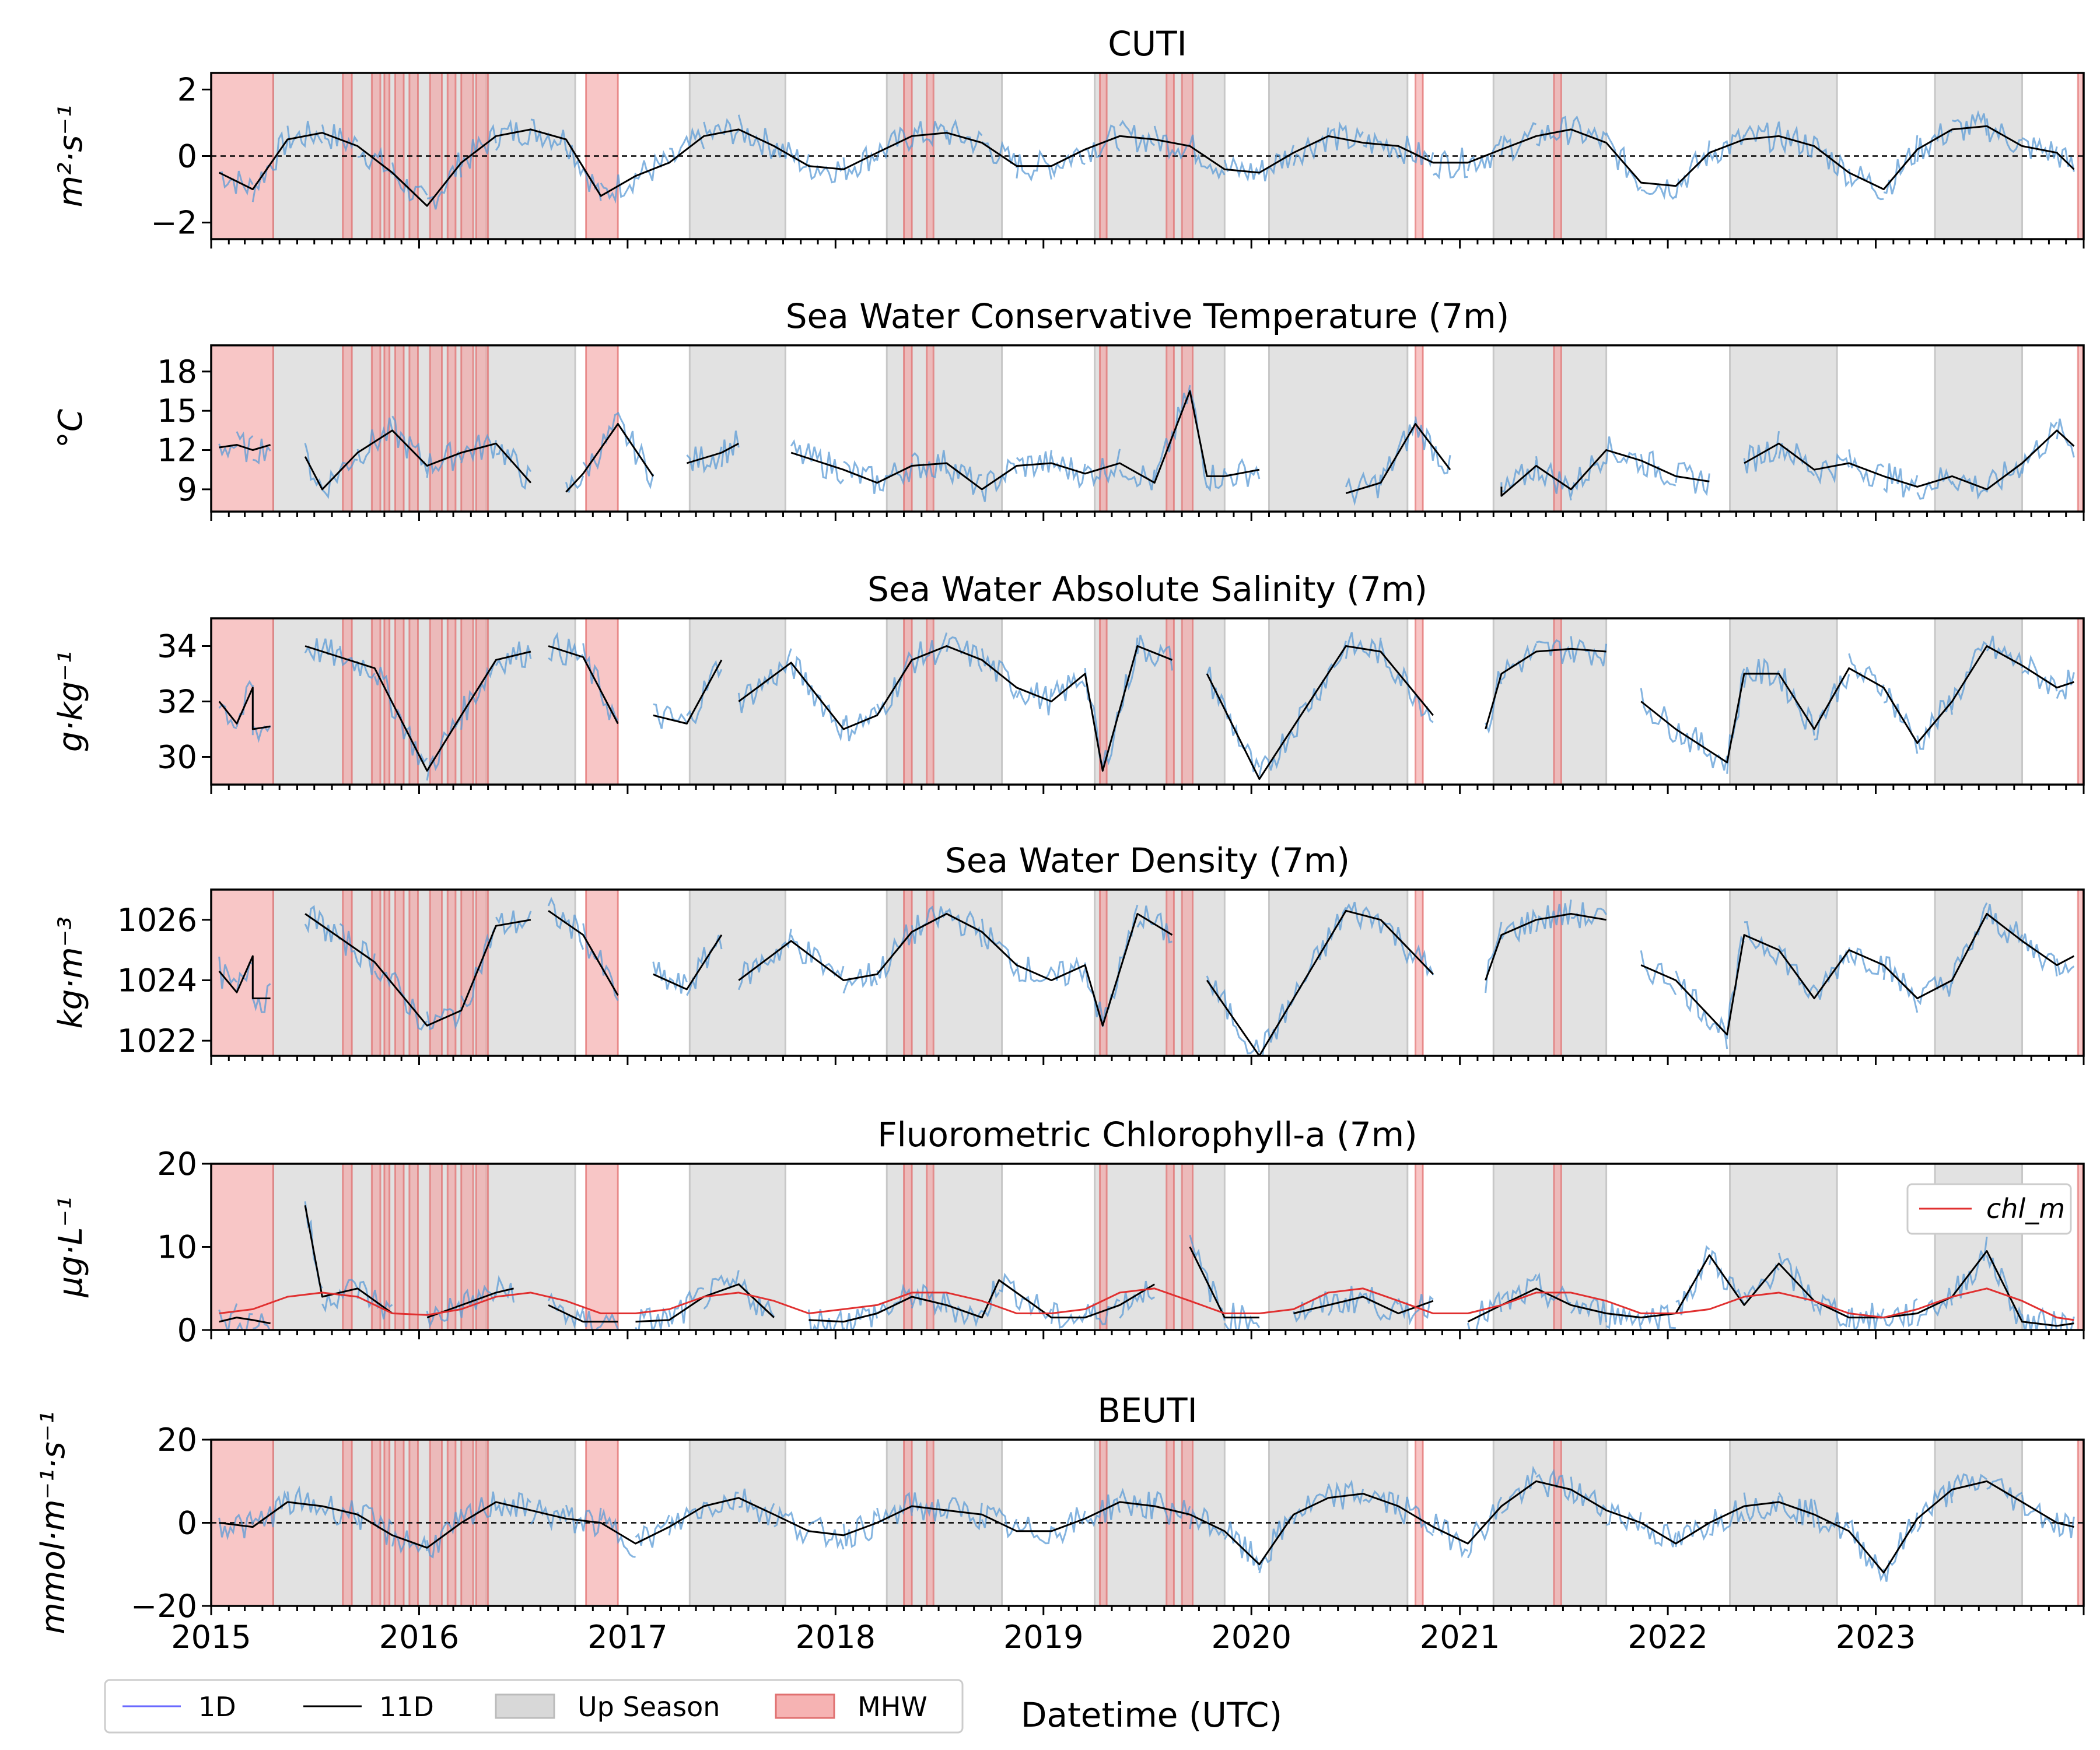  Describe the element at coordinates (419, 1637) in the screenshot. I see `x-tick-label: 2016` at that location.